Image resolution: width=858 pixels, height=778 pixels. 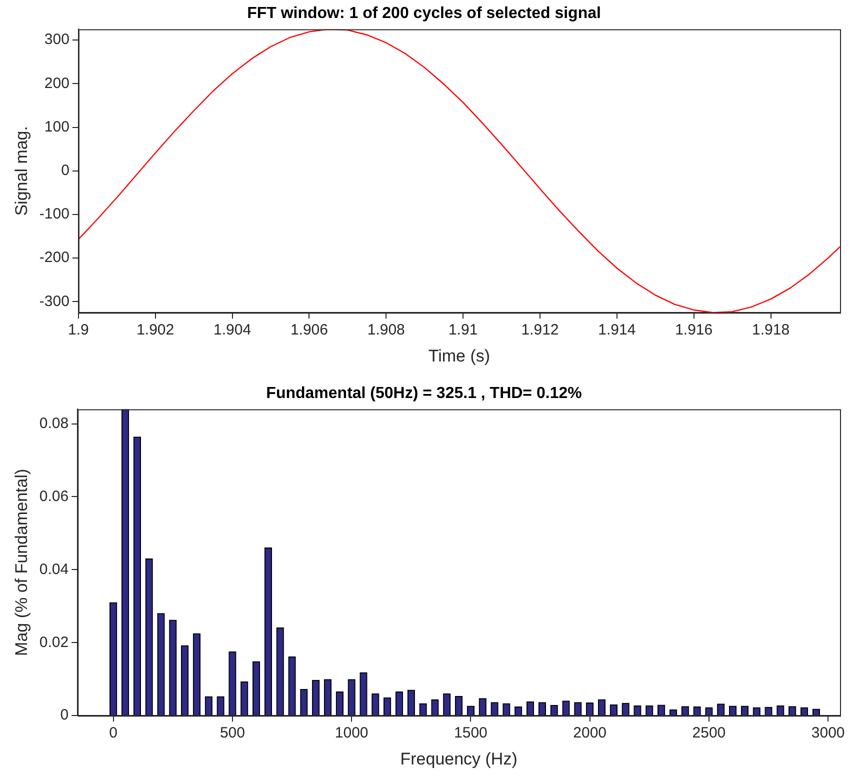 What do you see at coordinates (459, 758) in the screenshot?
I see `x-axis-title: Frequency (Hz)` at bounding box center [459, 758].